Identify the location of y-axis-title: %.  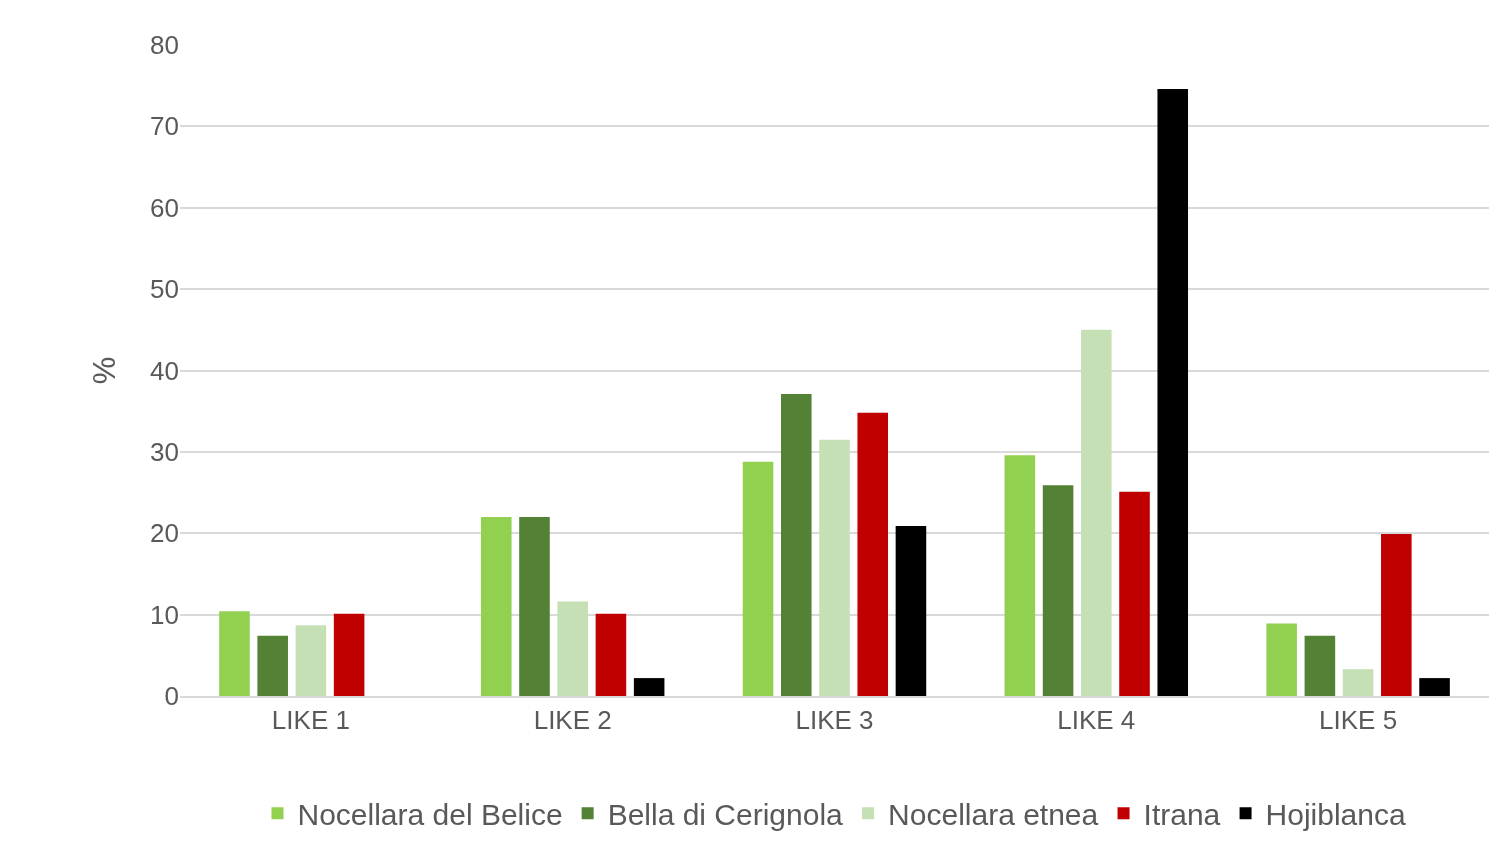
(104, 370).